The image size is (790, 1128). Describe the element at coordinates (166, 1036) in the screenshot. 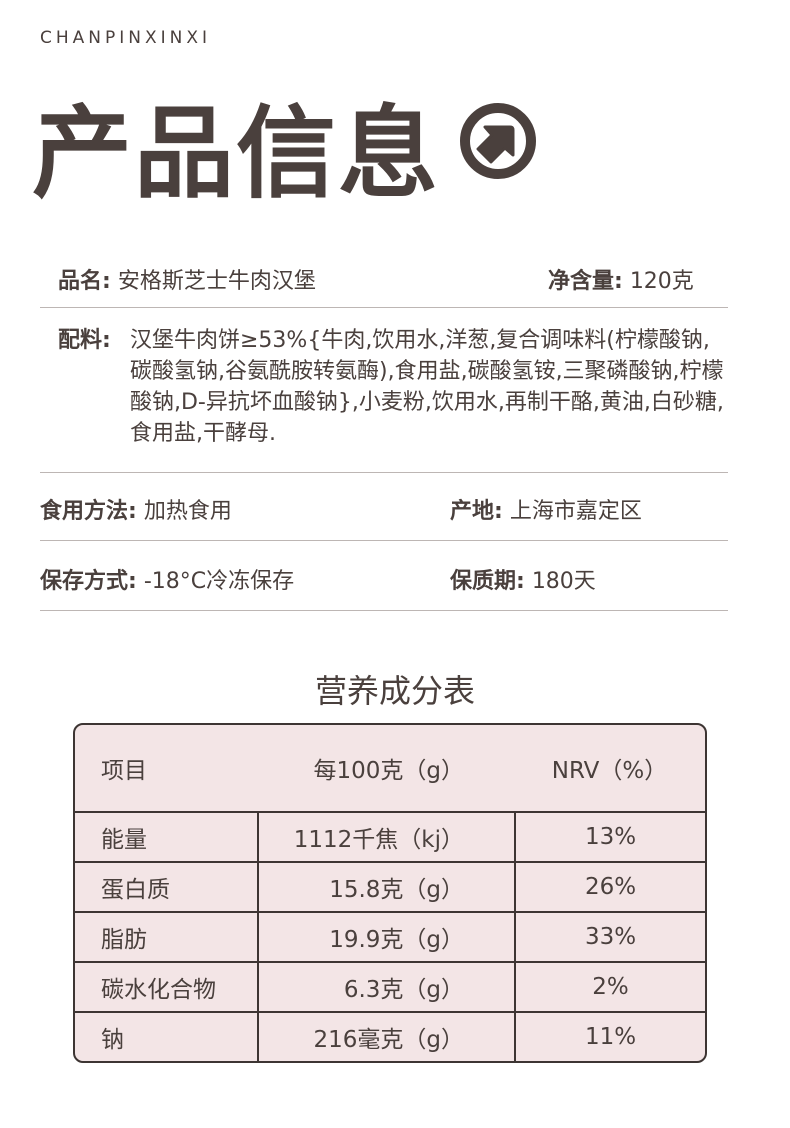

I see `nutrient-name: 钠` at that location.